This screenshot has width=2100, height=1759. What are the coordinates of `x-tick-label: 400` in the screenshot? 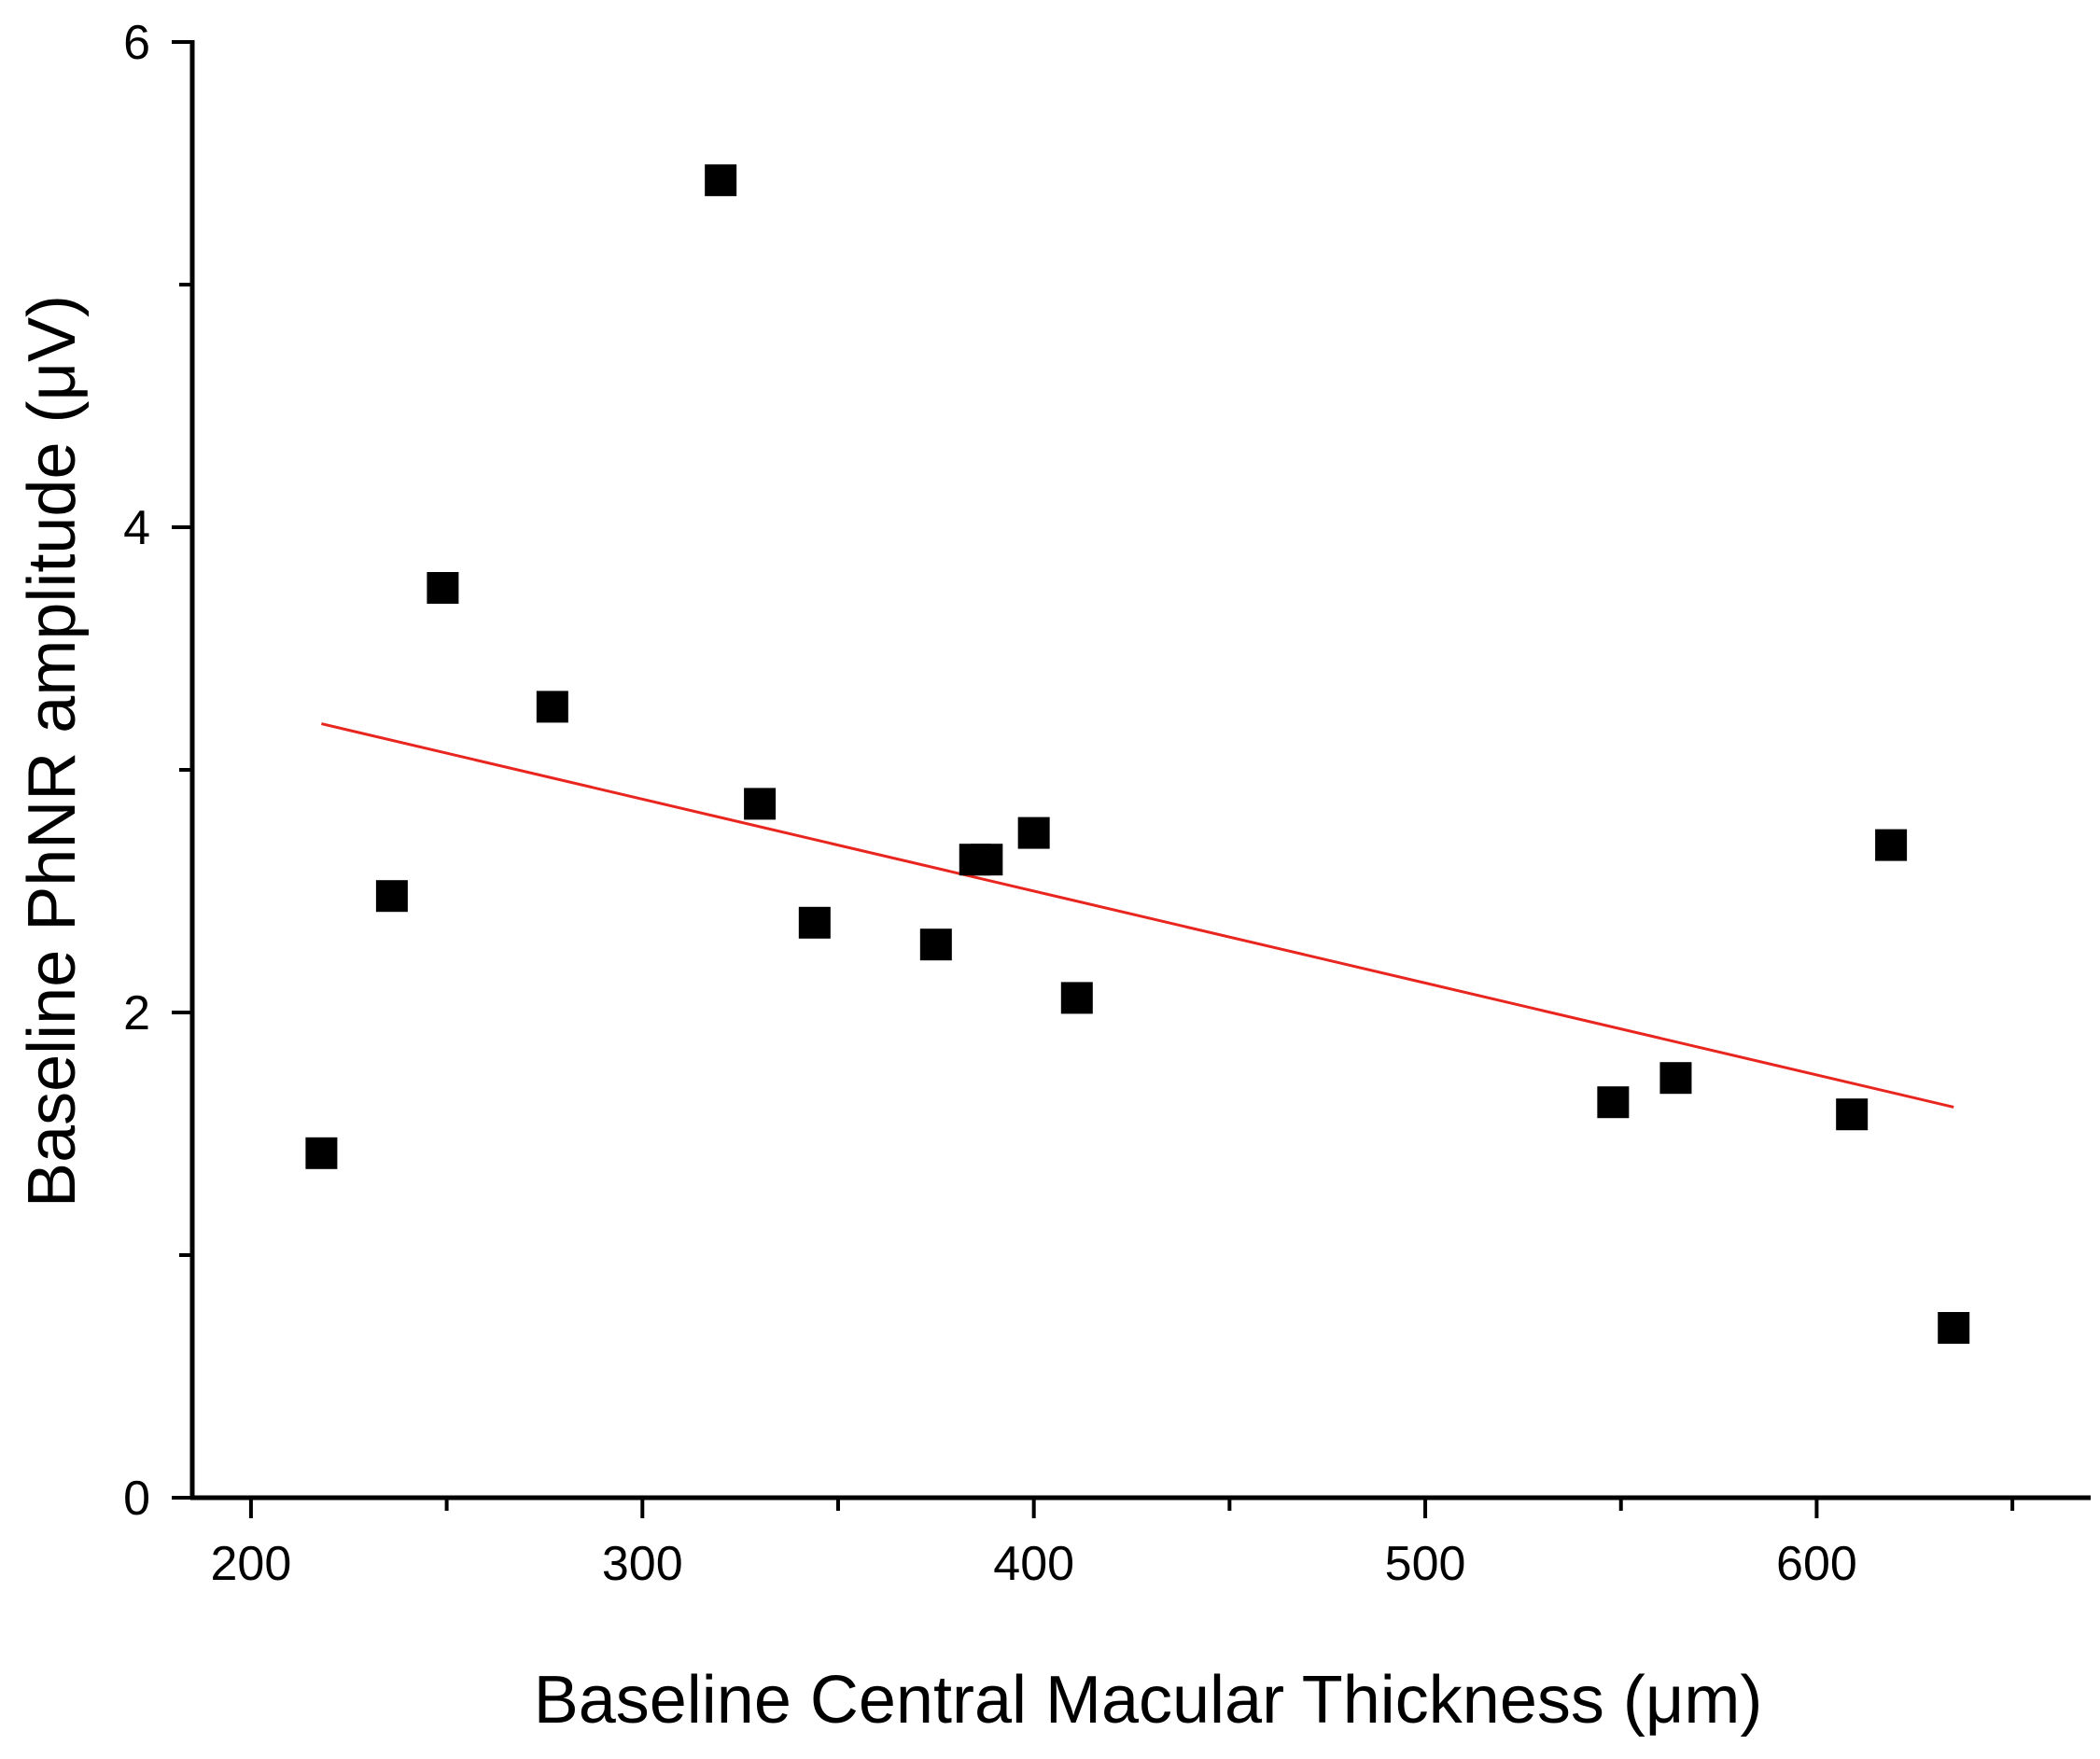 It's located at (1033, 1564).